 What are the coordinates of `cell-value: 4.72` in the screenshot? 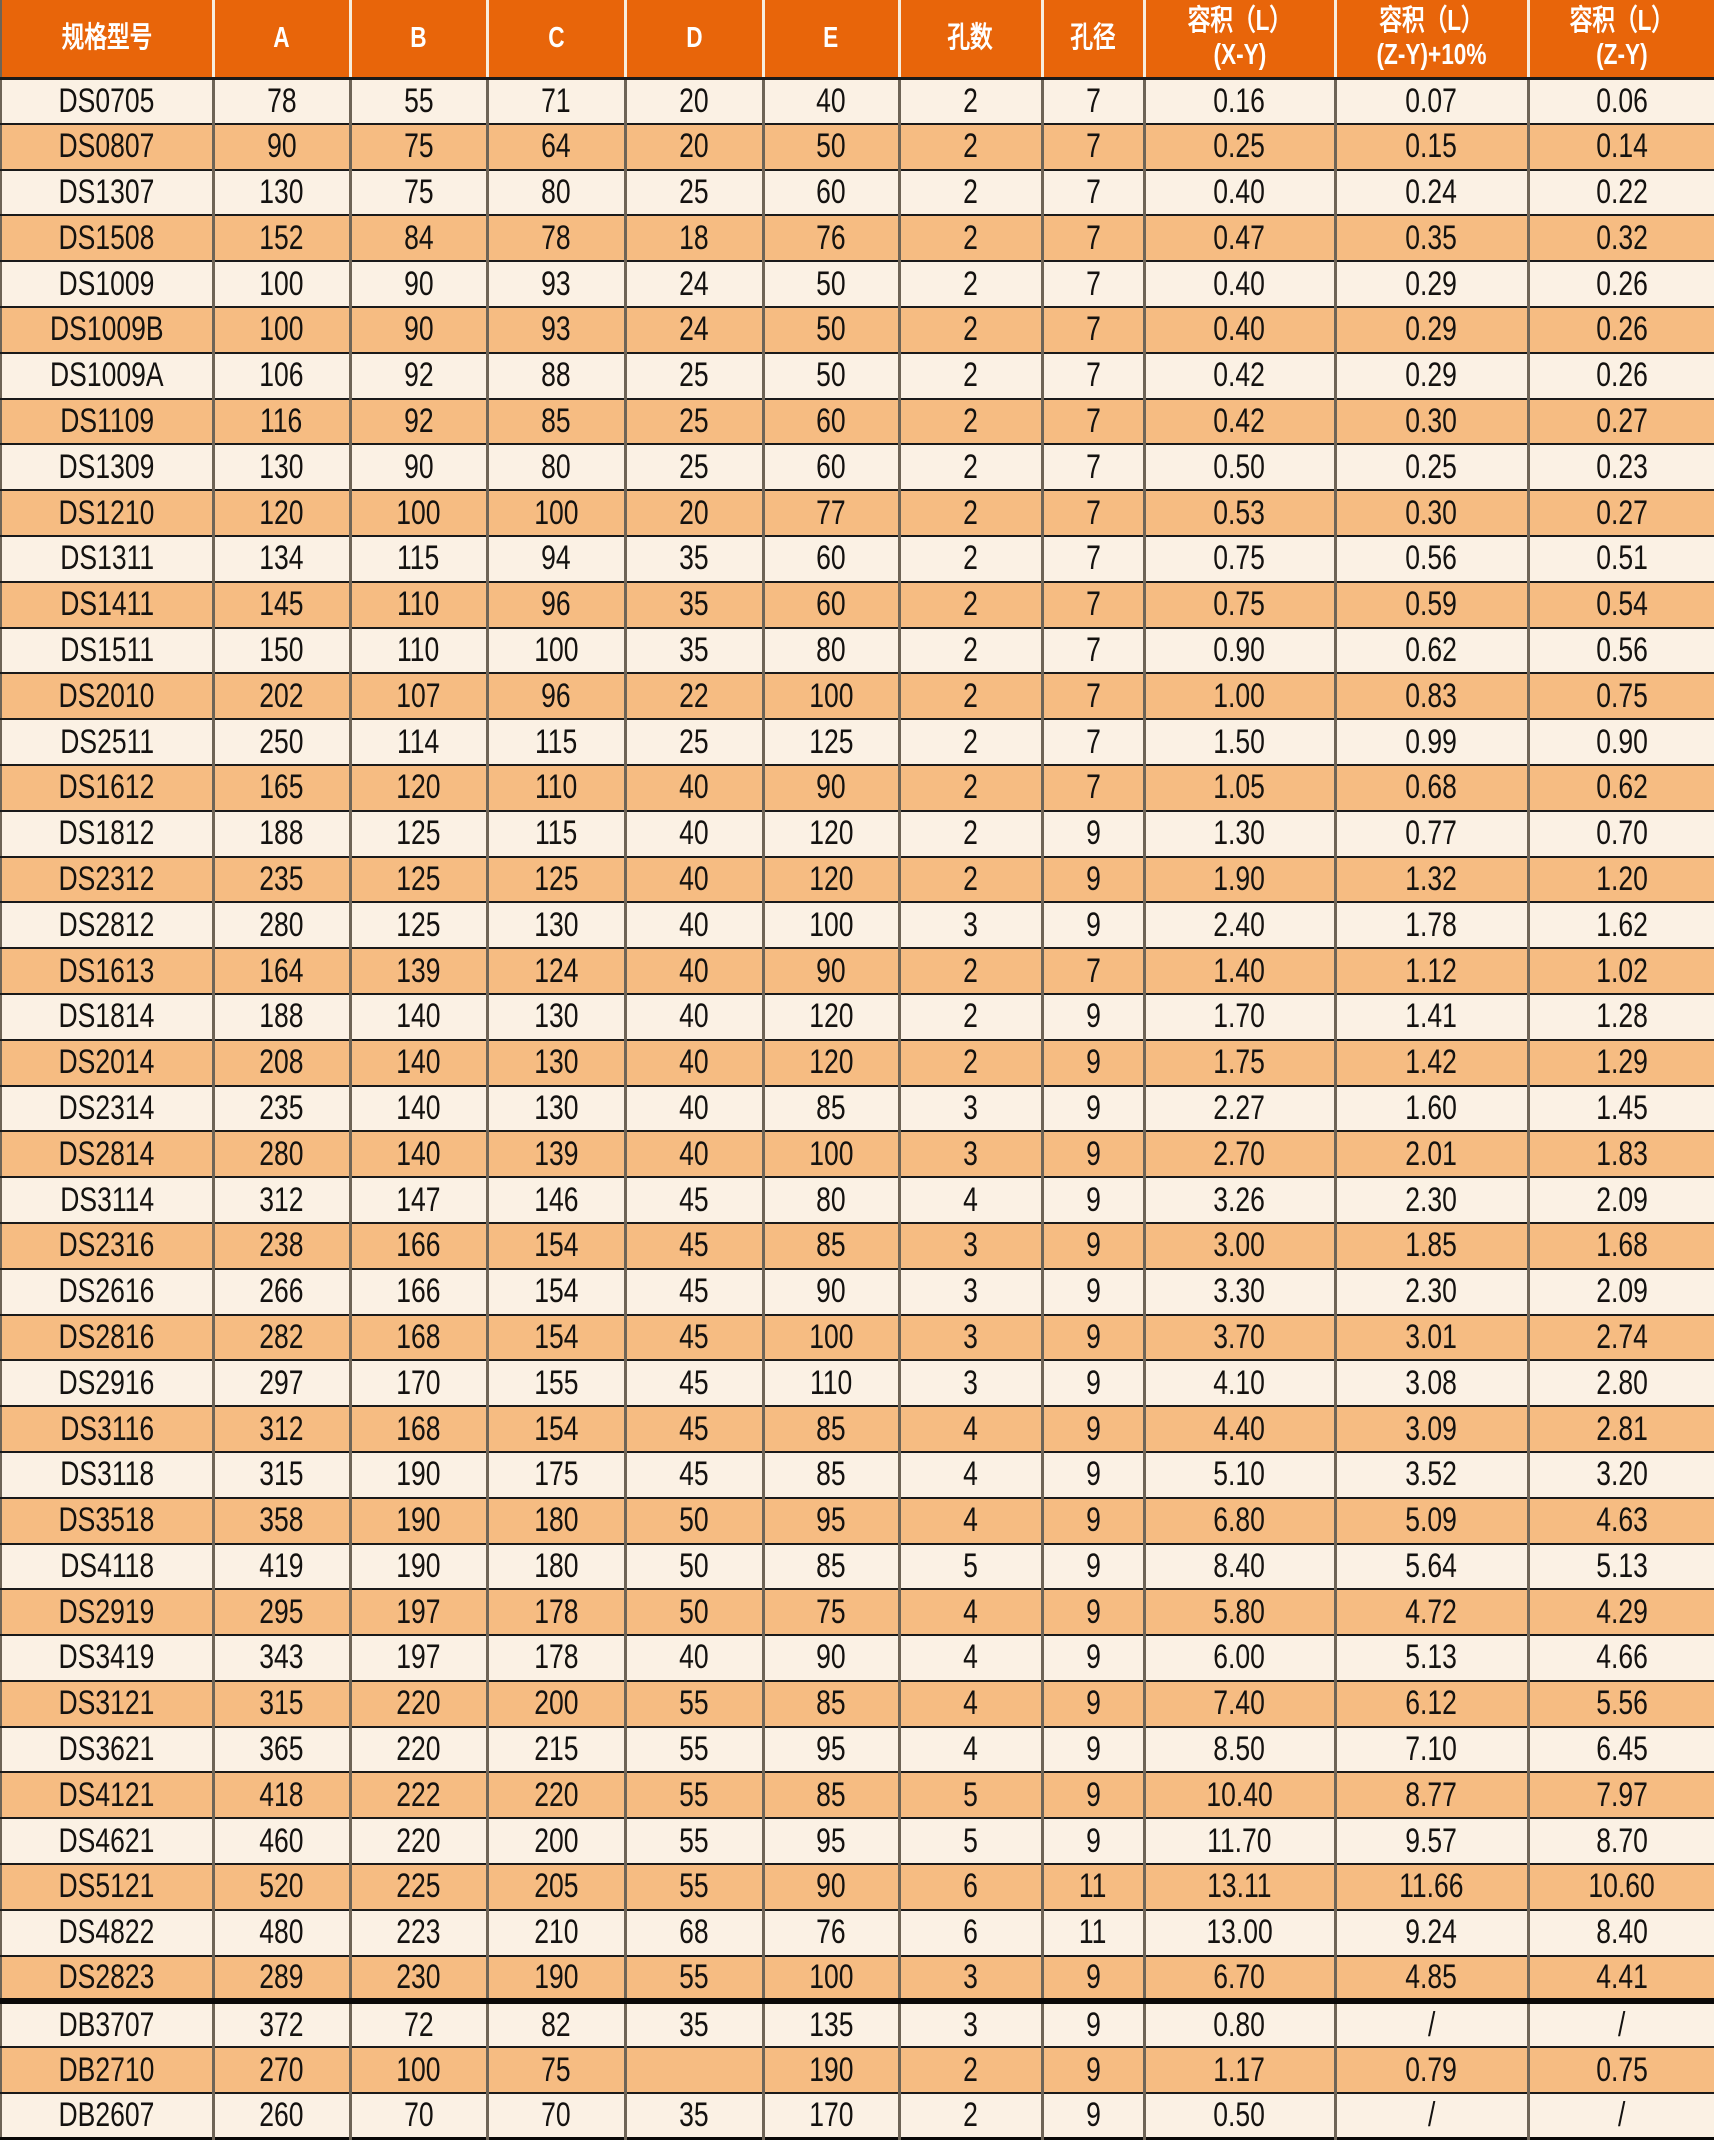 It's located at (1431, 1611).